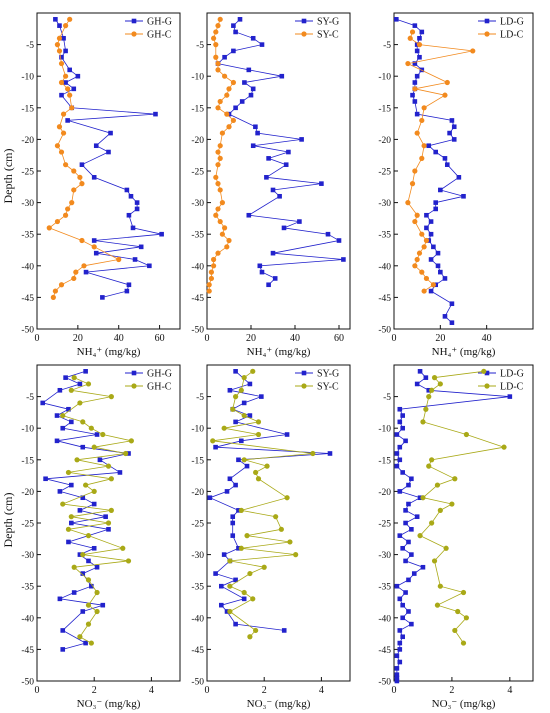 Image resolution: width=550 pixels, height=713 pixels. Describe the element at coordinates (317, 22) in the screenshot. I see `legend-entry: SY-G` at that location.